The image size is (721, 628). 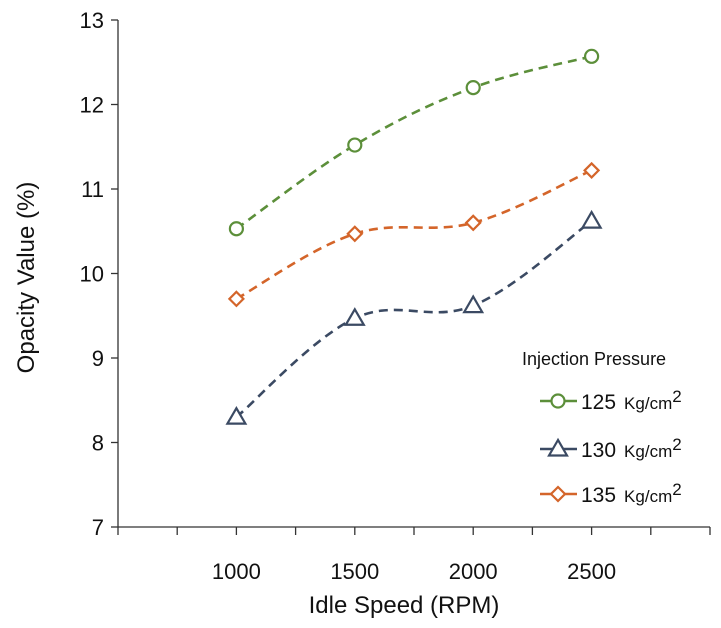 What do you see at coordinates (26, 278) in the screenshot?
I see `y-axis-title: Opacity Value (%)` at bounding box center [26, 278].